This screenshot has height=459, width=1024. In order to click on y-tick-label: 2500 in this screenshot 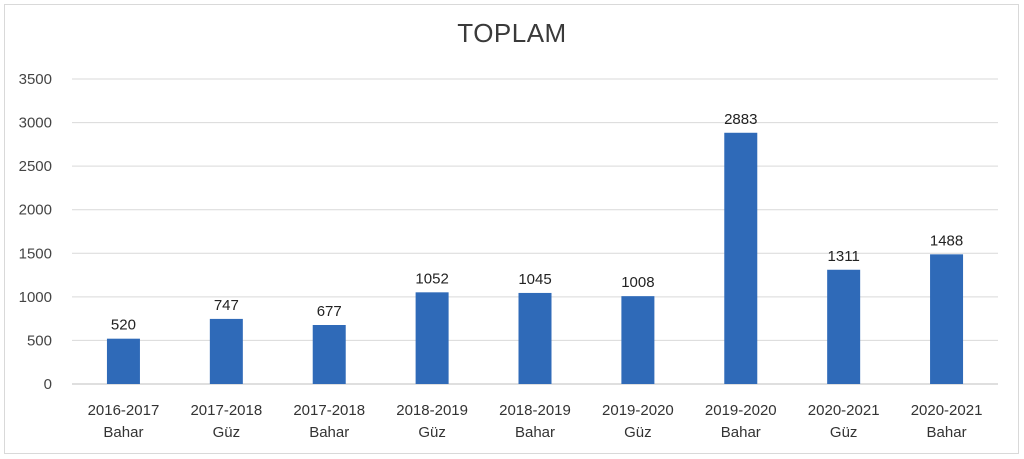, I will do `click(35, 166)`.